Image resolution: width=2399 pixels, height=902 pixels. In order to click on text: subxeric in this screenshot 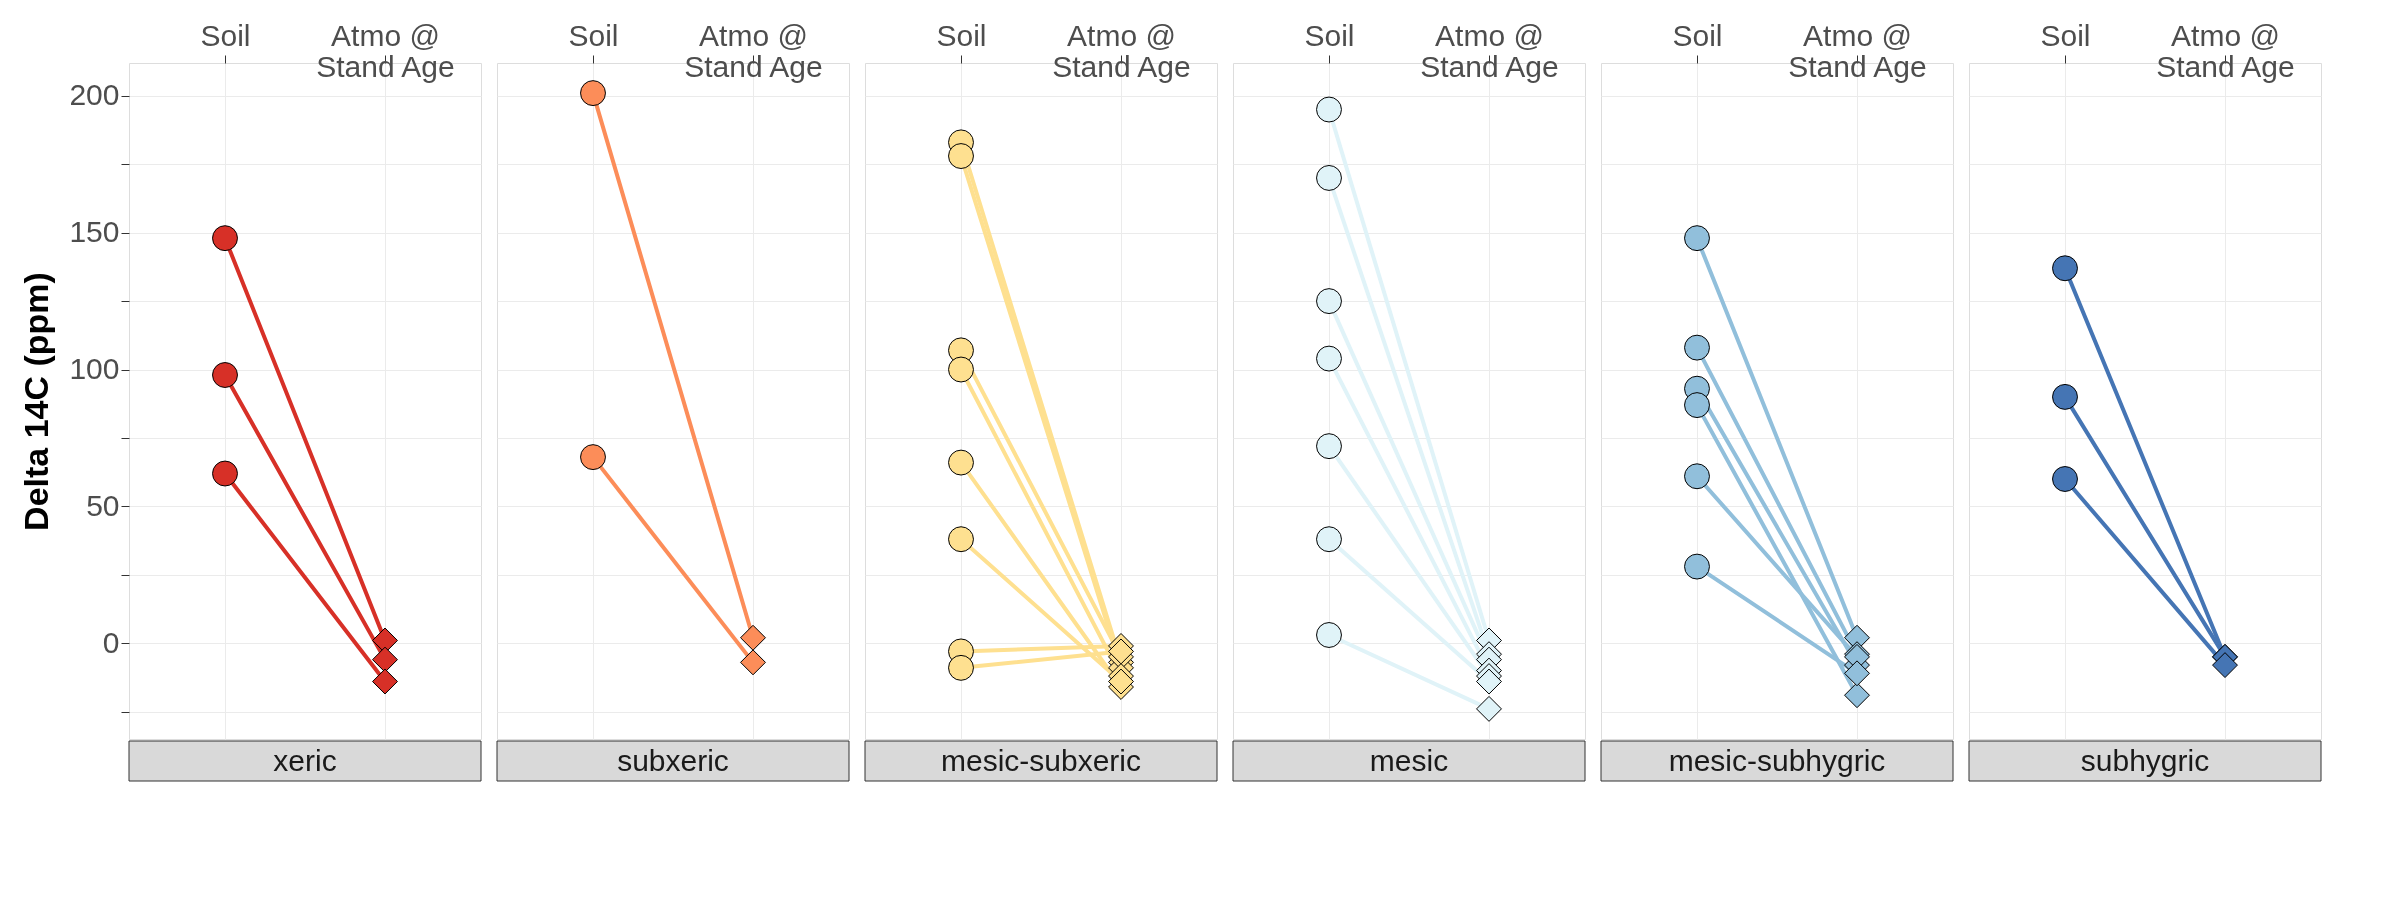, I will do `click(673, 760)`.